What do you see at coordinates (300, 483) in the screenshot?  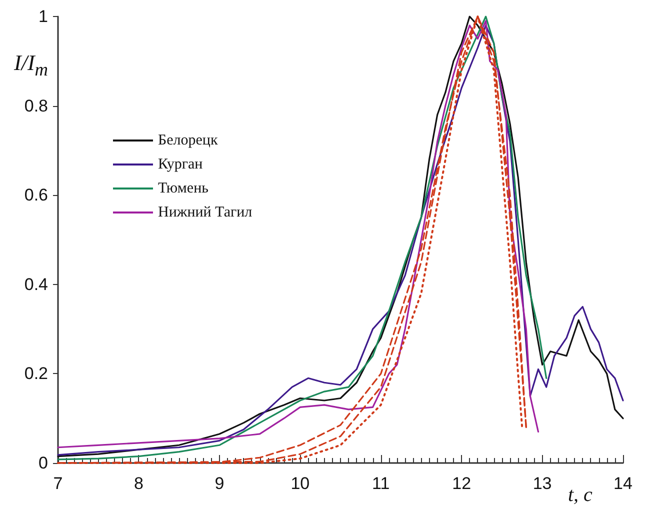 I see `x-tick-label: 10` at bounding box center [300, 483].